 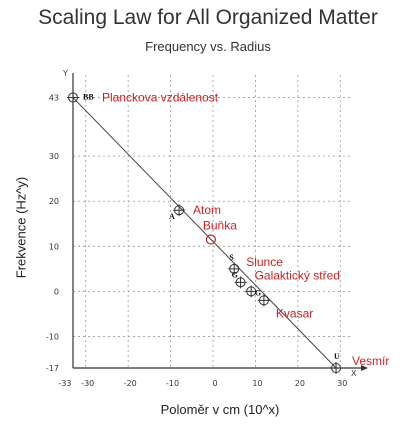 I want to click on x-axis-letter: X, so click(x=354, y=373).